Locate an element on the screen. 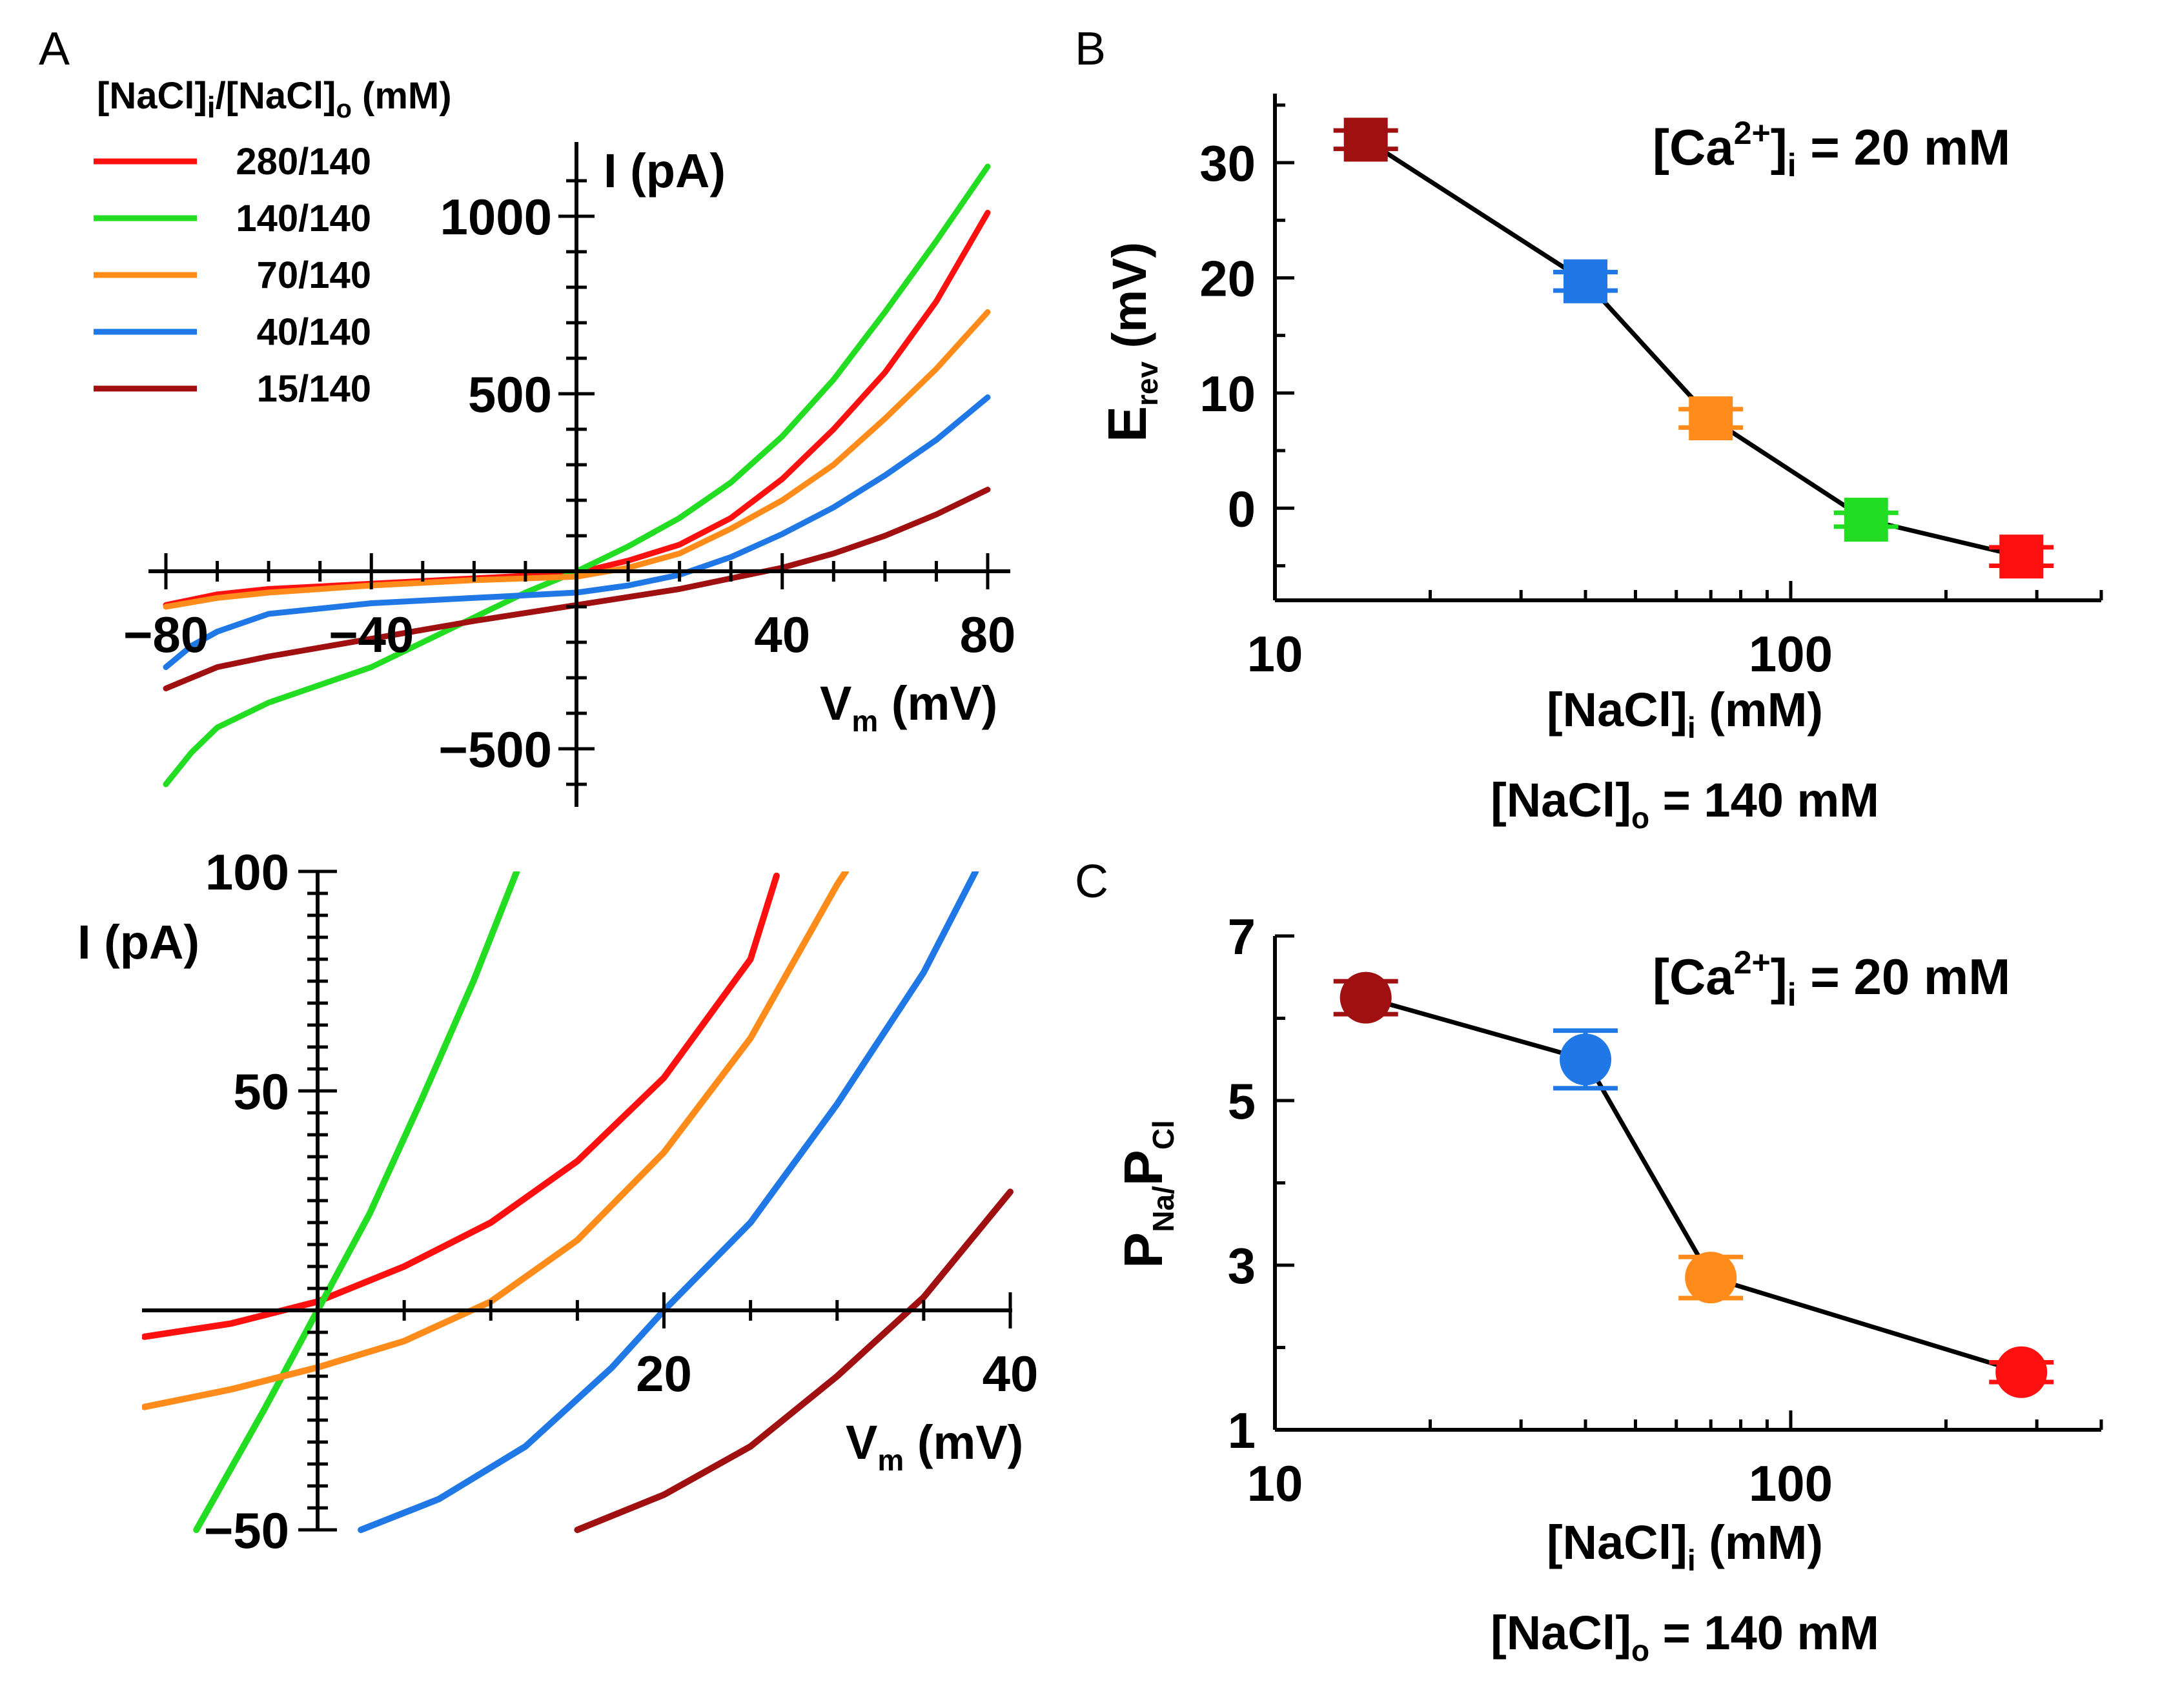  b-xlabel: [NaCl]i (mM) is located at coordinates (1685, 713).